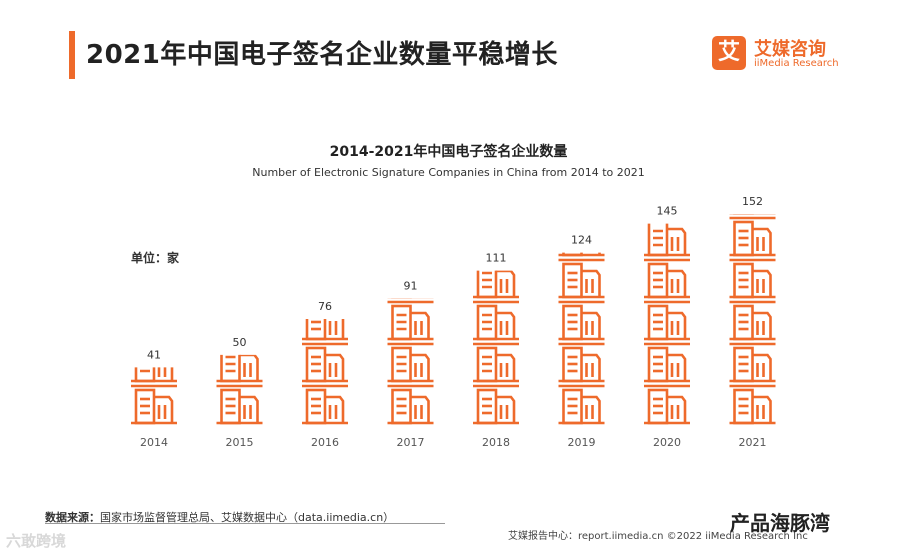 This screenshot has height=557, width=897. Describe the element at coordinates (72, 55) in the screenshot. I see `title-accent-bar` at that location.